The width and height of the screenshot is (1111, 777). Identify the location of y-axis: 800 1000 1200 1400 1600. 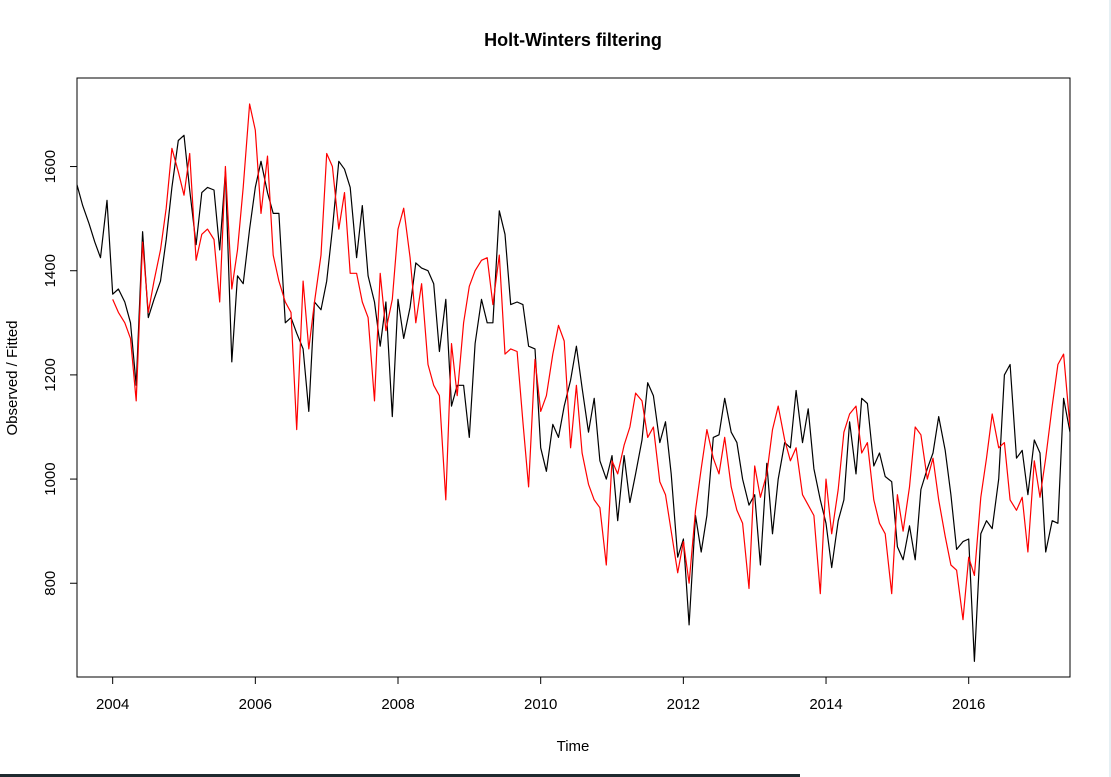
(59, 373).